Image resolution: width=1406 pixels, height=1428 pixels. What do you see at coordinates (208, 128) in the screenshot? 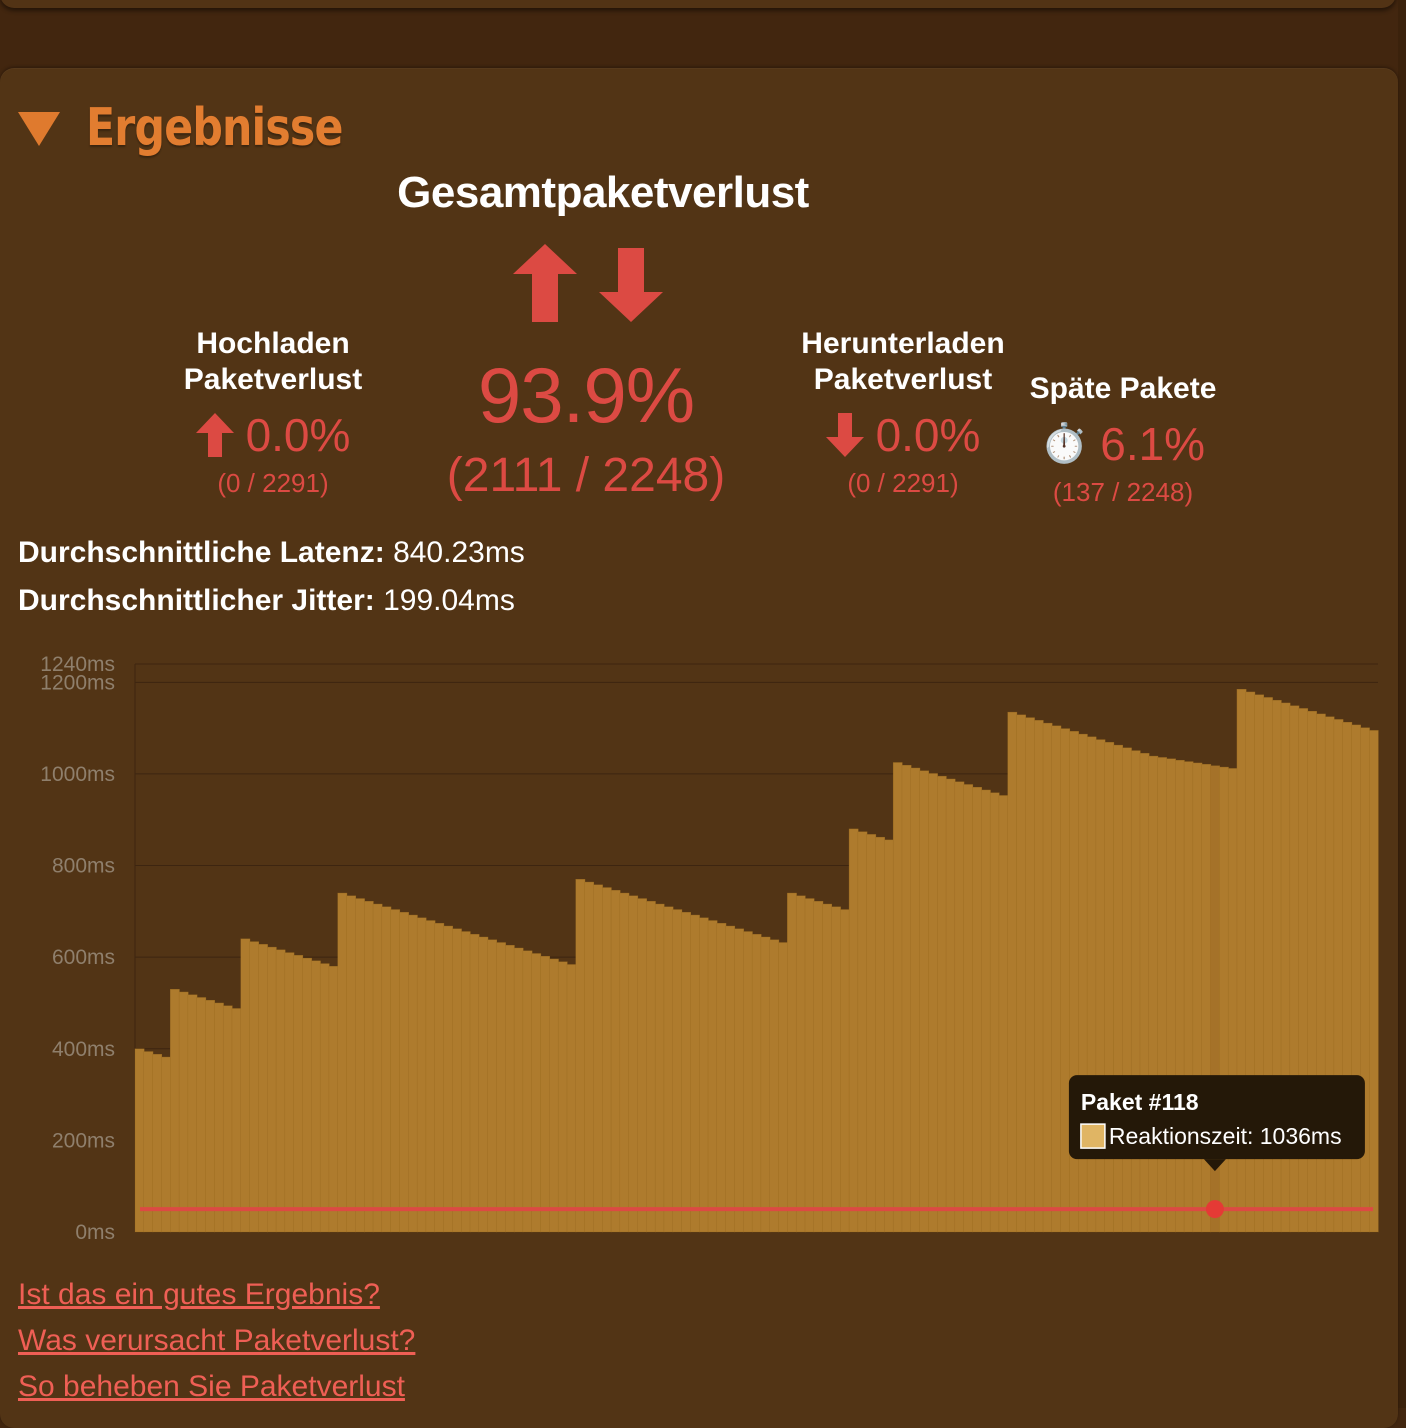
I see `results-section-toggle: Ergebnisse` at bounding box center [208, 128].